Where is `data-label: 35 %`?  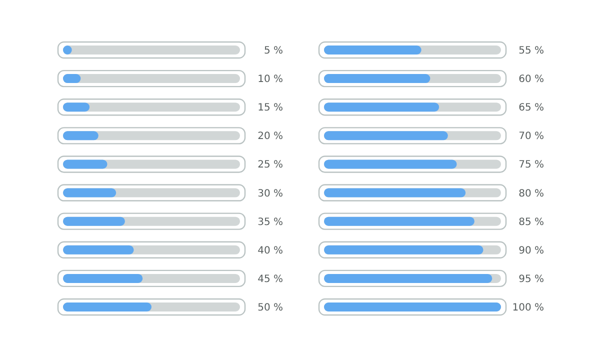 data-label: 35 % is located at coordinates (270, 222).